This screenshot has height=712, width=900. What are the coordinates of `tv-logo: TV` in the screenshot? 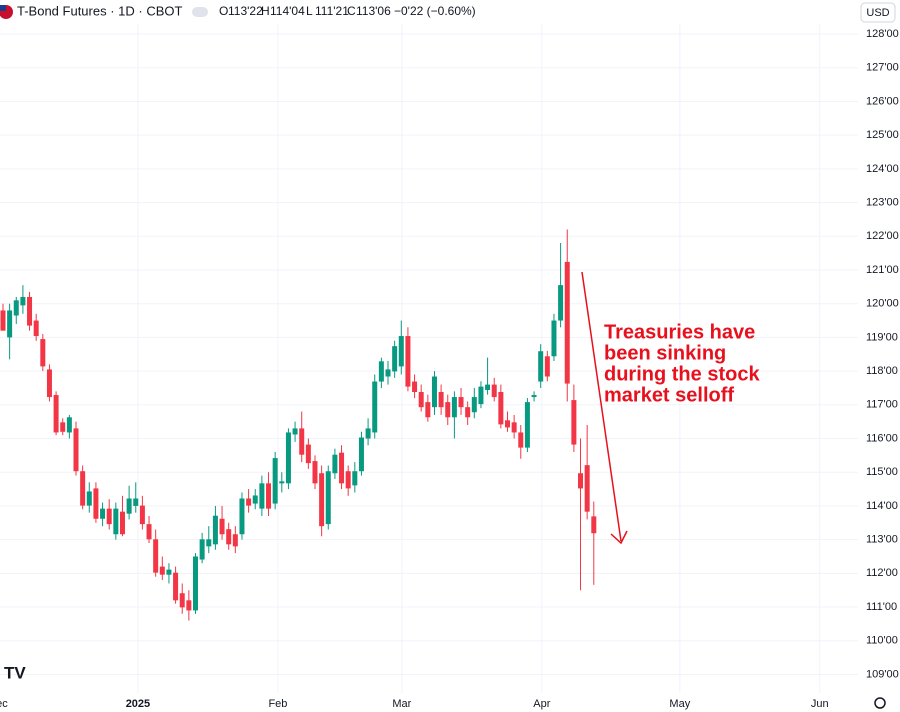 It's located at (15, 672).